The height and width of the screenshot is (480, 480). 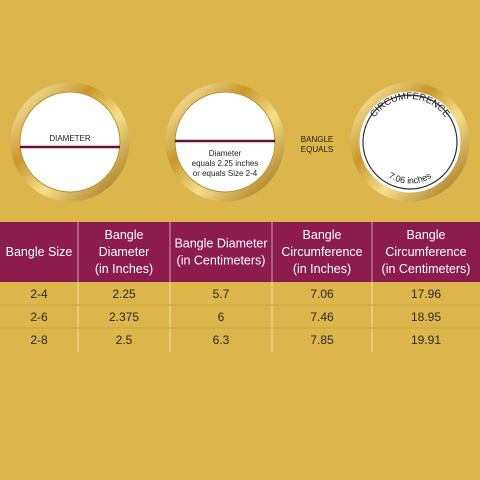 What do you see at coordinates (240, 252) in the screenshot?
I see `table-header` at bounding box center [240, 252].